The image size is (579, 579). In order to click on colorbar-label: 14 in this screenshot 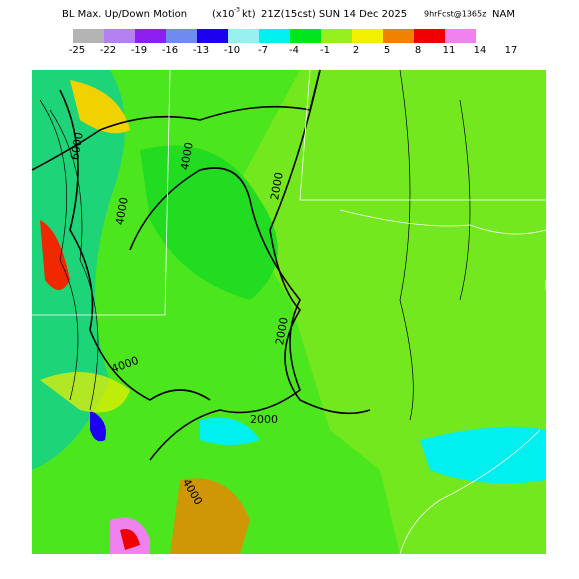, I will do `click(480, 50)`.